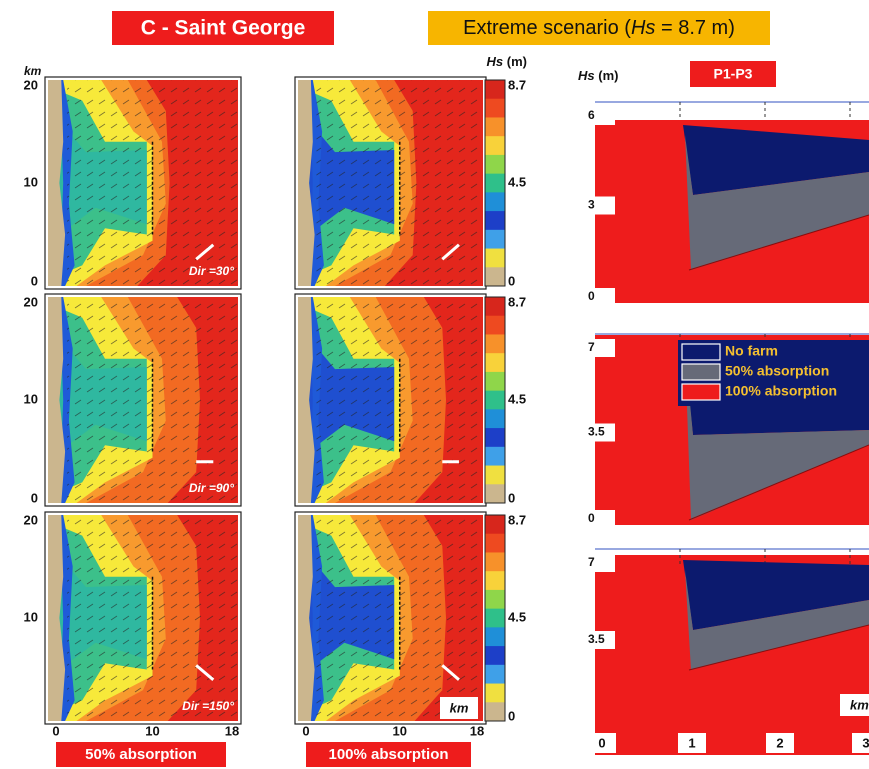 The width and height of the screenshot is (869, 769). I want to click on section-box, so click(733, 74).